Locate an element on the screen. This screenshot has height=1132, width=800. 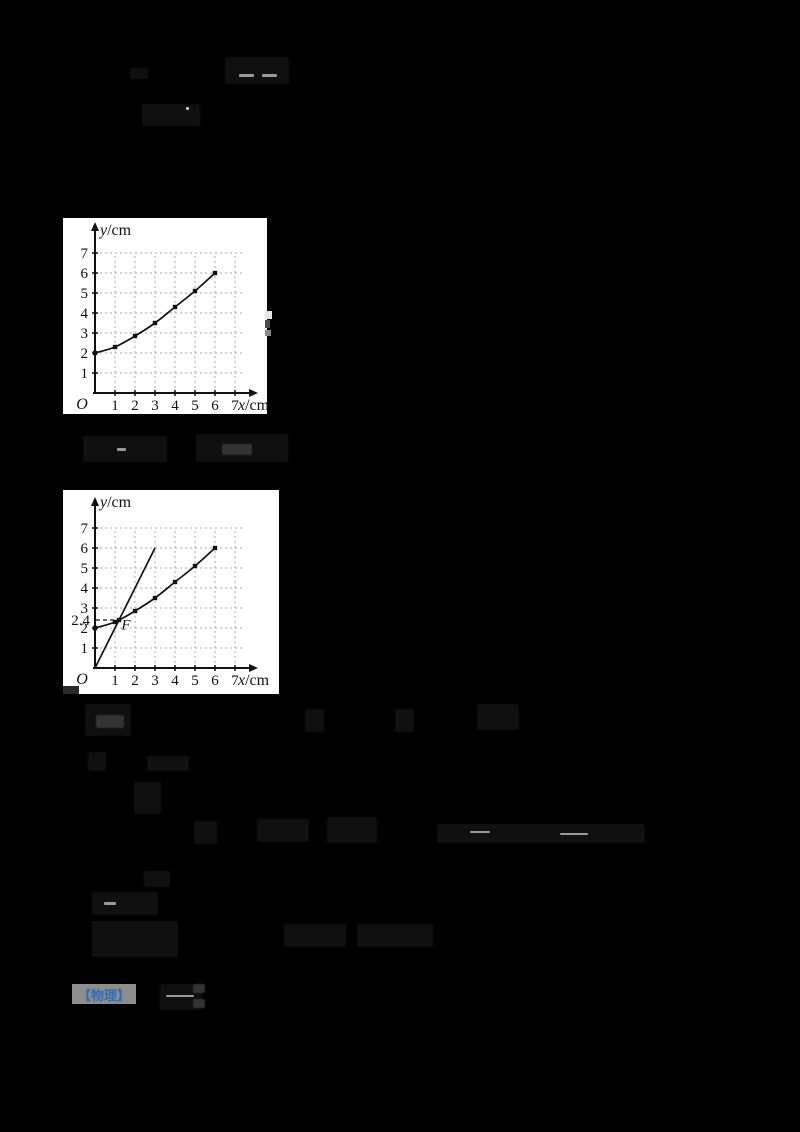
faint-speck is located at coordinates (187, 108).